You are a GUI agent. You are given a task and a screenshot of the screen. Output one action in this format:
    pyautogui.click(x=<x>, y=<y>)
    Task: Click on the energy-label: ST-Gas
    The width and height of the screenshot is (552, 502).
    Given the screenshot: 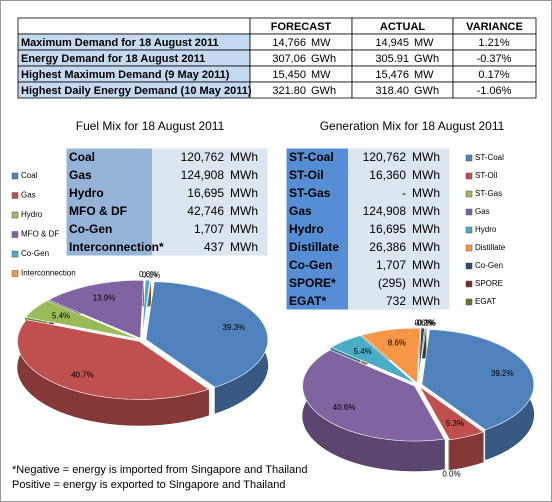 What is the action you would take?
    pyautogui.click(x=310, y=193)
    